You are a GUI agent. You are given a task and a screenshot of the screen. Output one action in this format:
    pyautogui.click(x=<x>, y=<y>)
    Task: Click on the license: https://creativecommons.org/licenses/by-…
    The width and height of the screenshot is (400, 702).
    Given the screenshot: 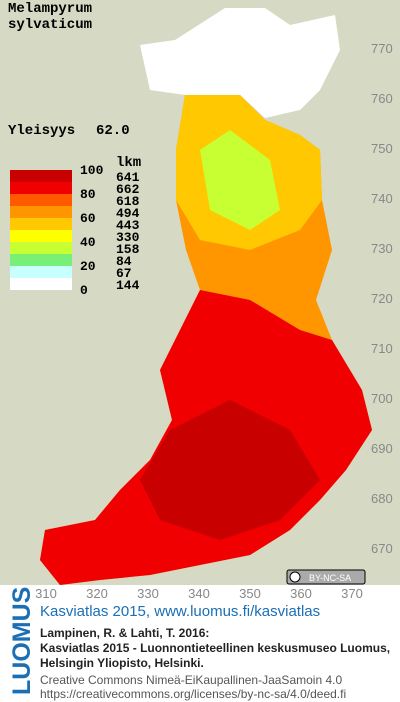 What is the action you would take?
    pyautogui.click(x=193, y=694)
    